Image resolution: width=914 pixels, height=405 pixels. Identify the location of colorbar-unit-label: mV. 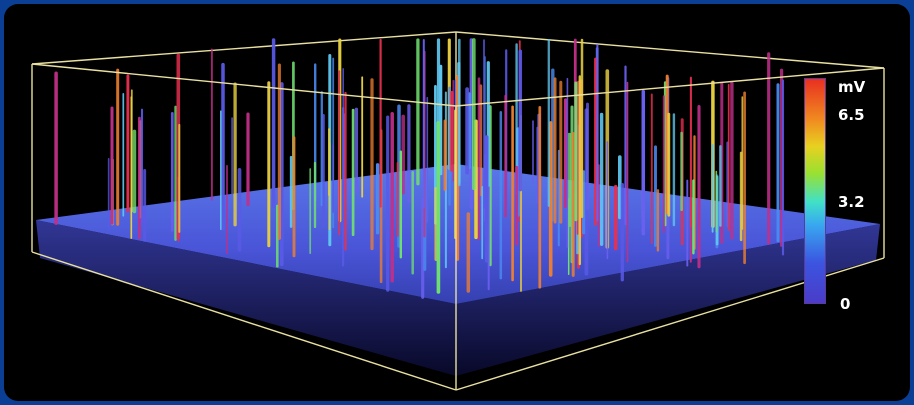
(852, 87).